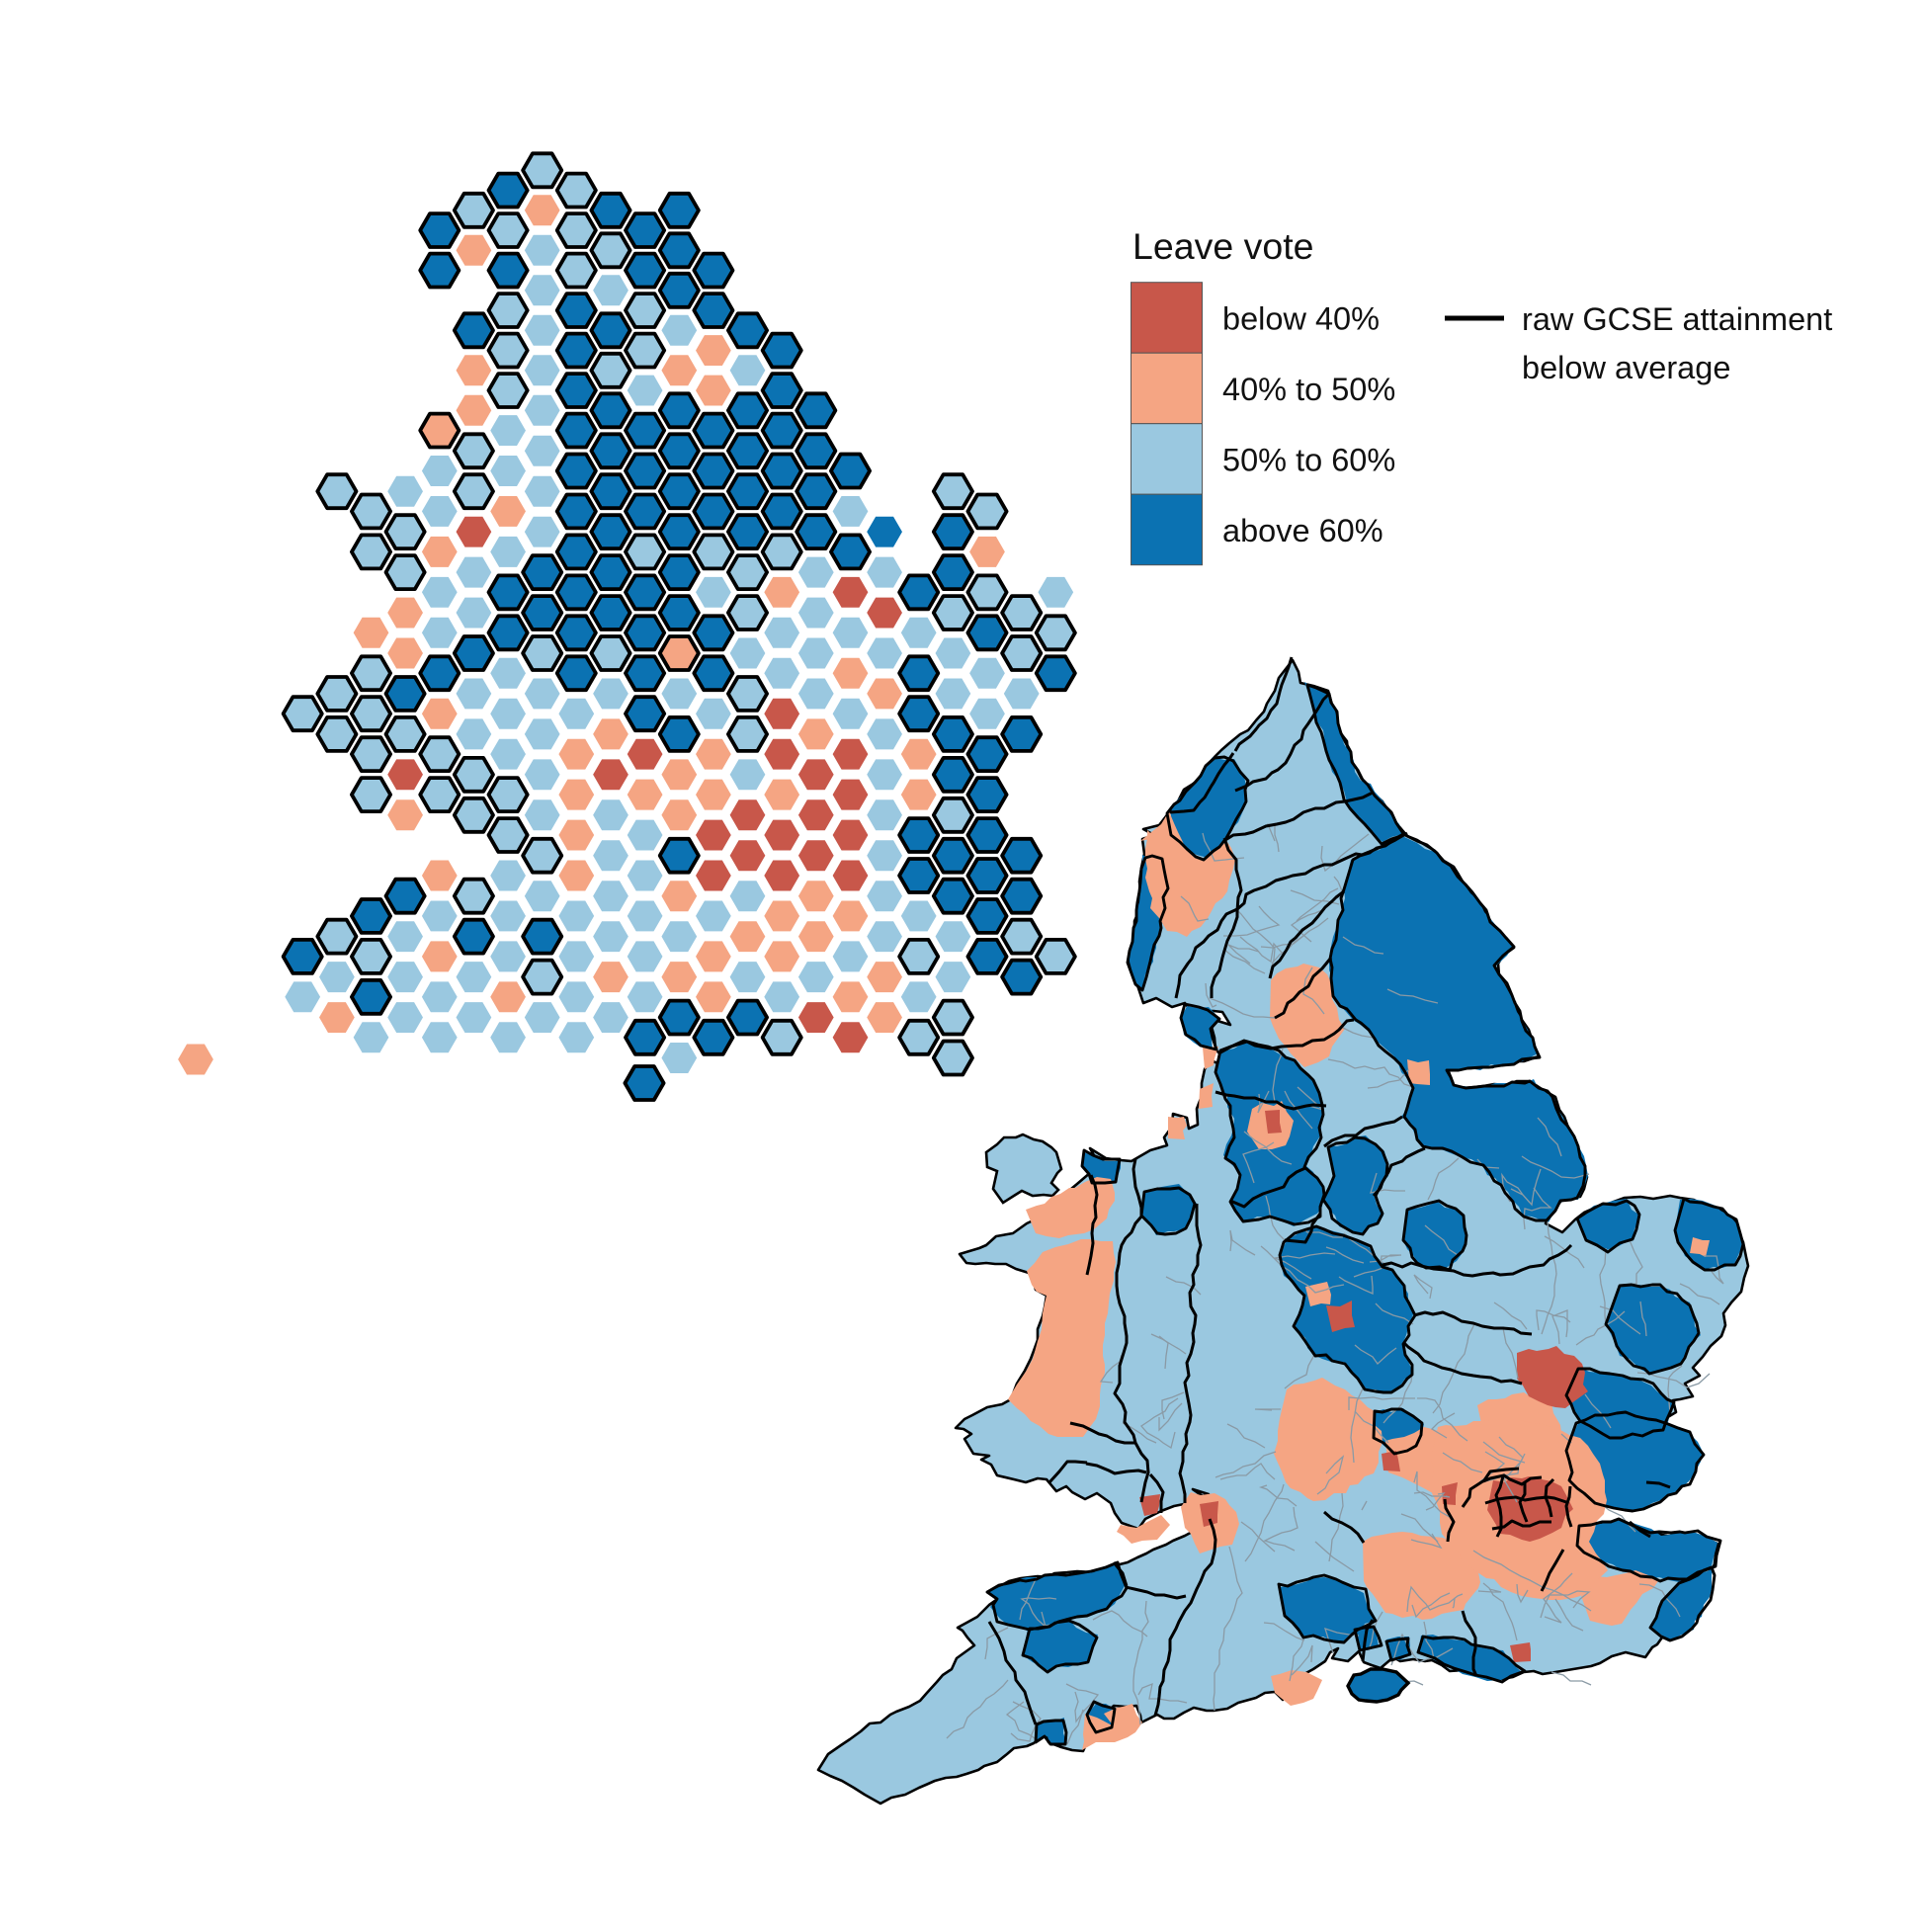 The image size is (1927, 1932). Describe the element at coordinates (1308, 459) in the screenshot. I see `svg-text: 50% to 60%` at that location.